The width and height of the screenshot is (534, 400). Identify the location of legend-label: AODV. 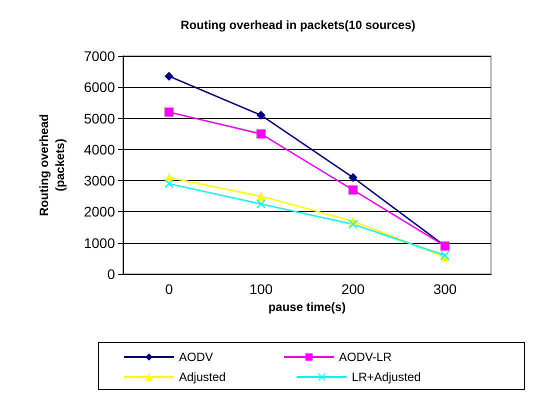
(196, 357).